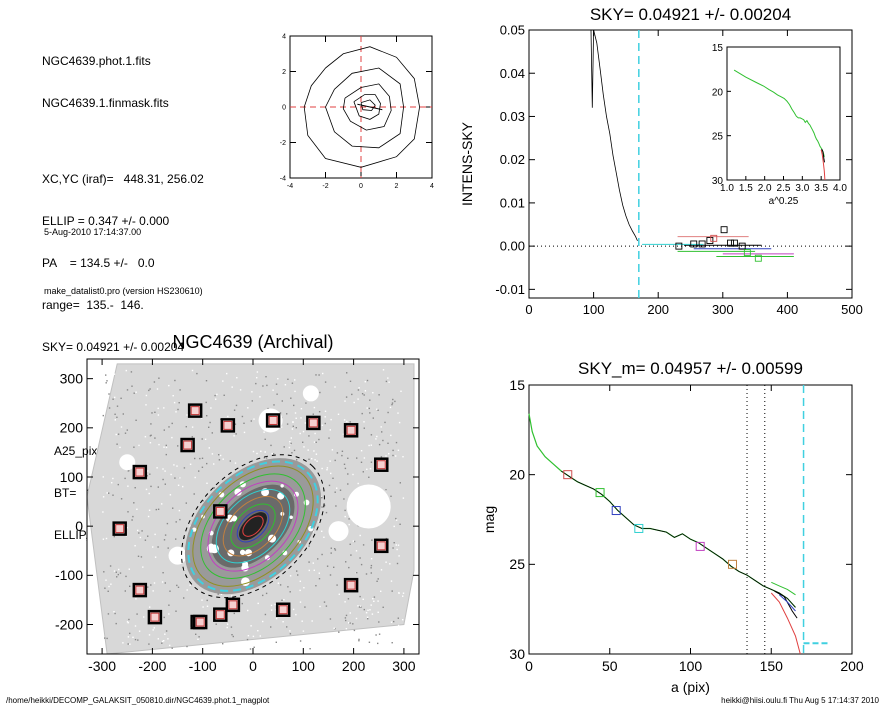 This screenshot has height=708, width=885. What do you see at coordinates (746, 188) in the screenshot?
I see `inset-x-tick-label: 1.5` at bounding box center [746, 188].